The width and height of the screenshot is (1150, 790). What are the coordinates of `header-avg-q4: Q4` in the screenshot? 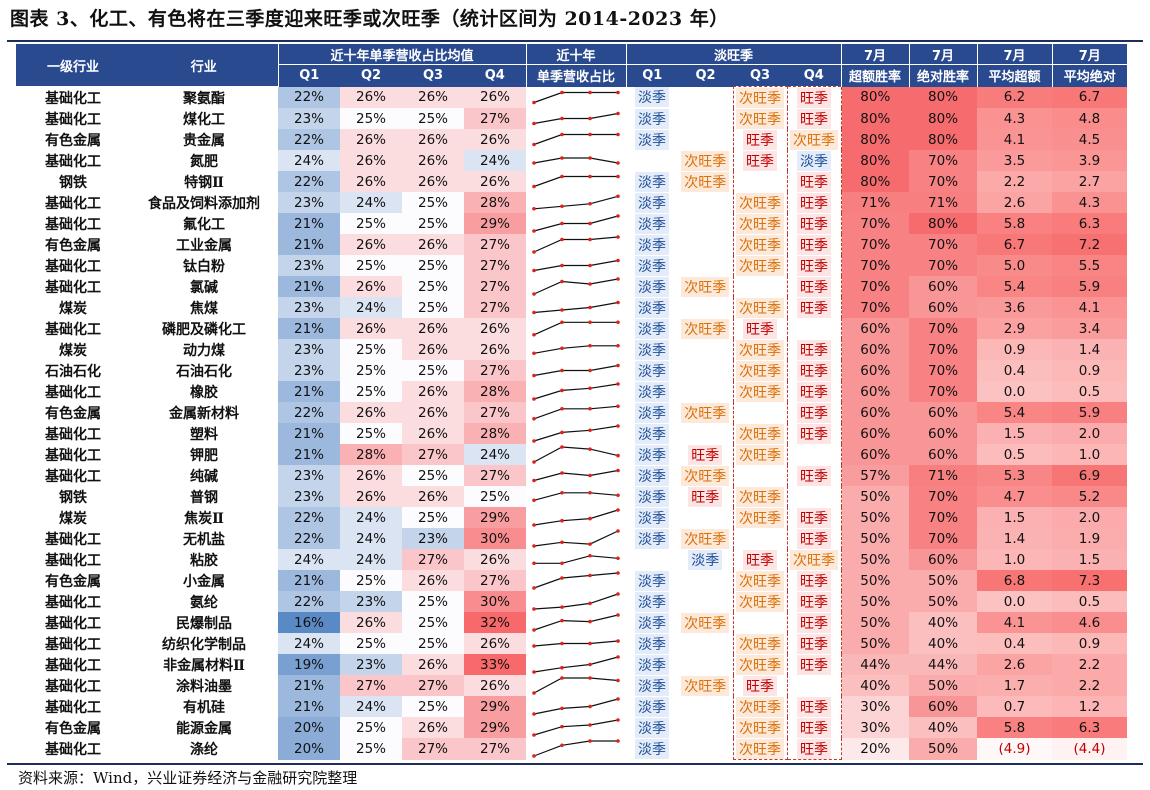 It's located at (495, 75).